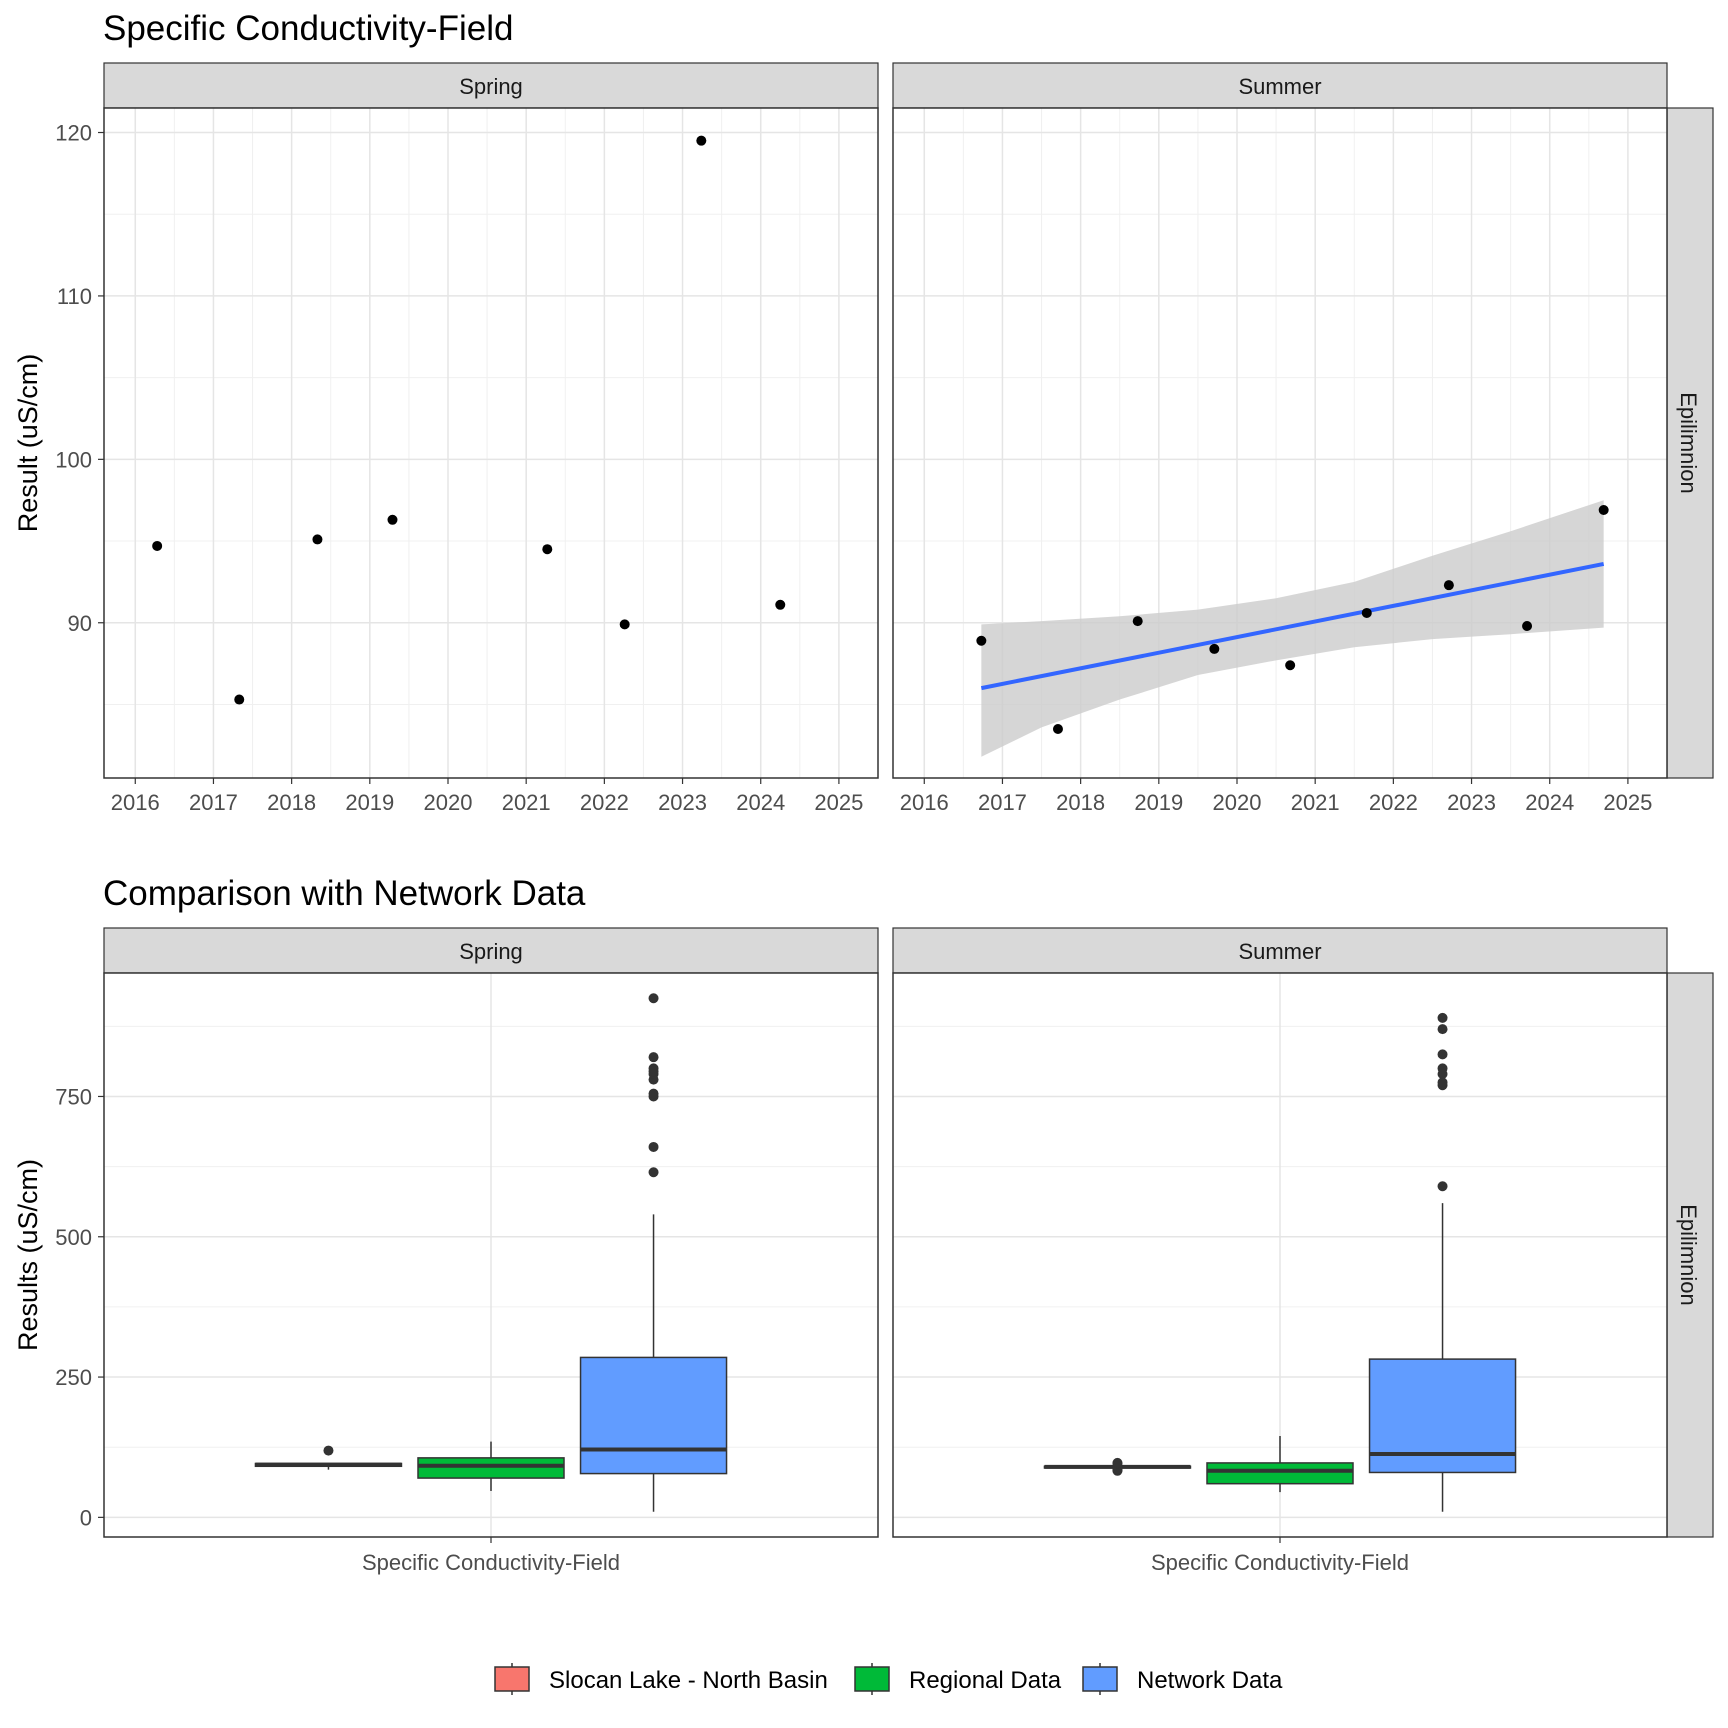 This screenshot has height=1728, width=1728. Describe the element at coordinates (80, 623) in the screenshot. I see `y-tick-label: 90` at that location.